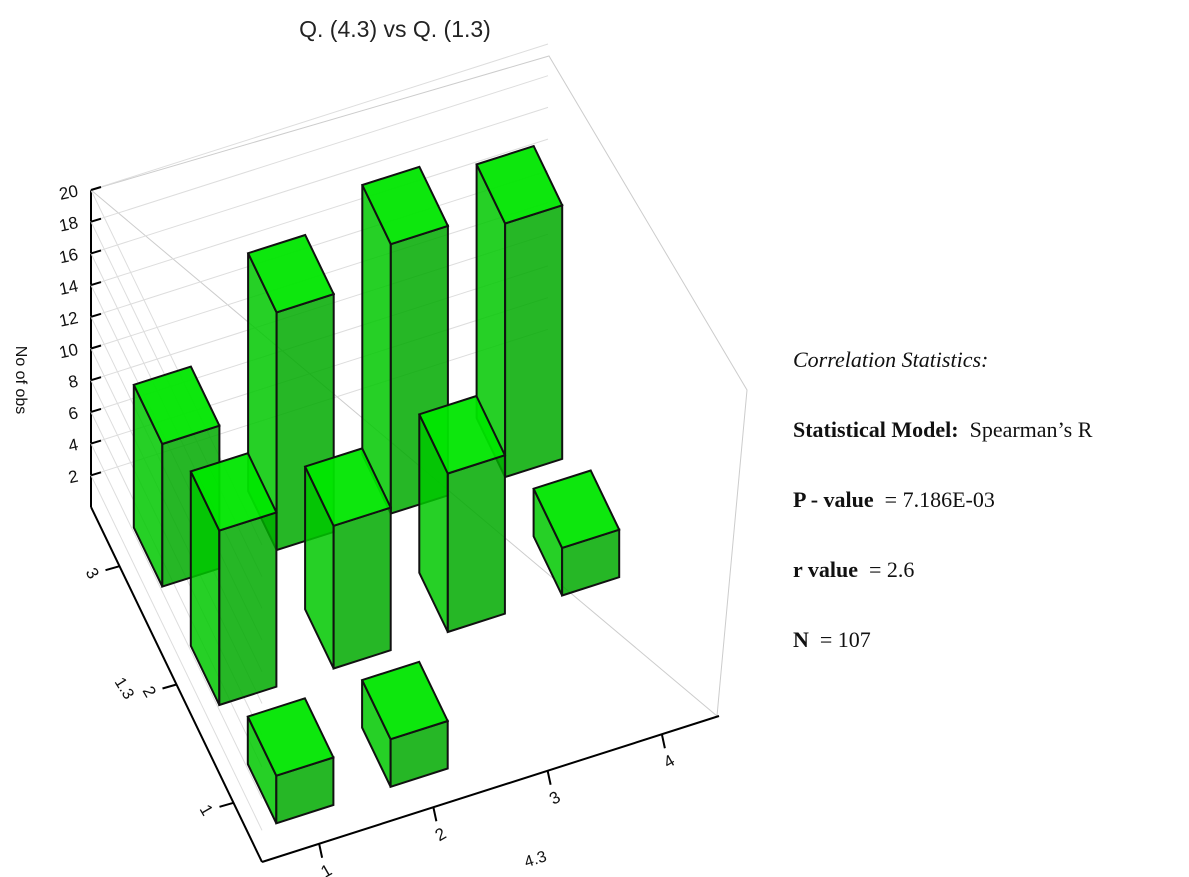 The image size is (1189, 877). I want to click on stats-r-label: r value, so click(825, 569).